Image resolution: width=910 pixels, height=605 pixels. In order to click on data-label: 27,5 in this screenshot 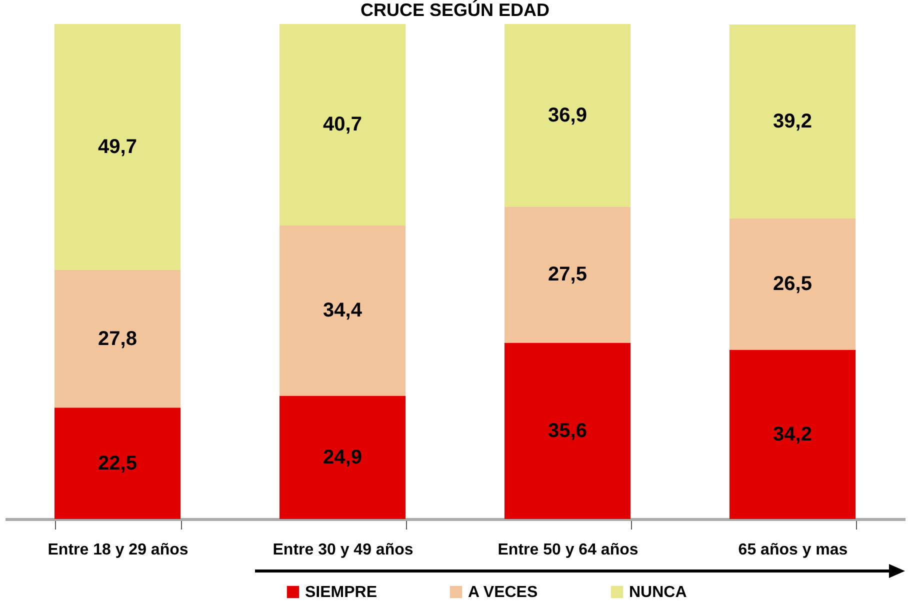, I will do `click(567, 275)`.